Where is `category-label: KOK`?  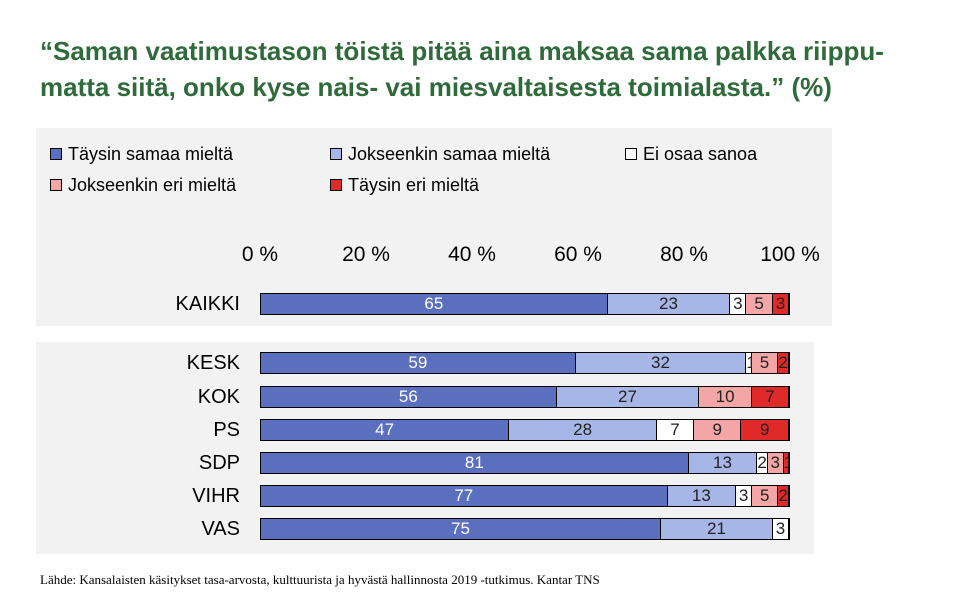
category-label: KOK is located at coordinates (218, 397).